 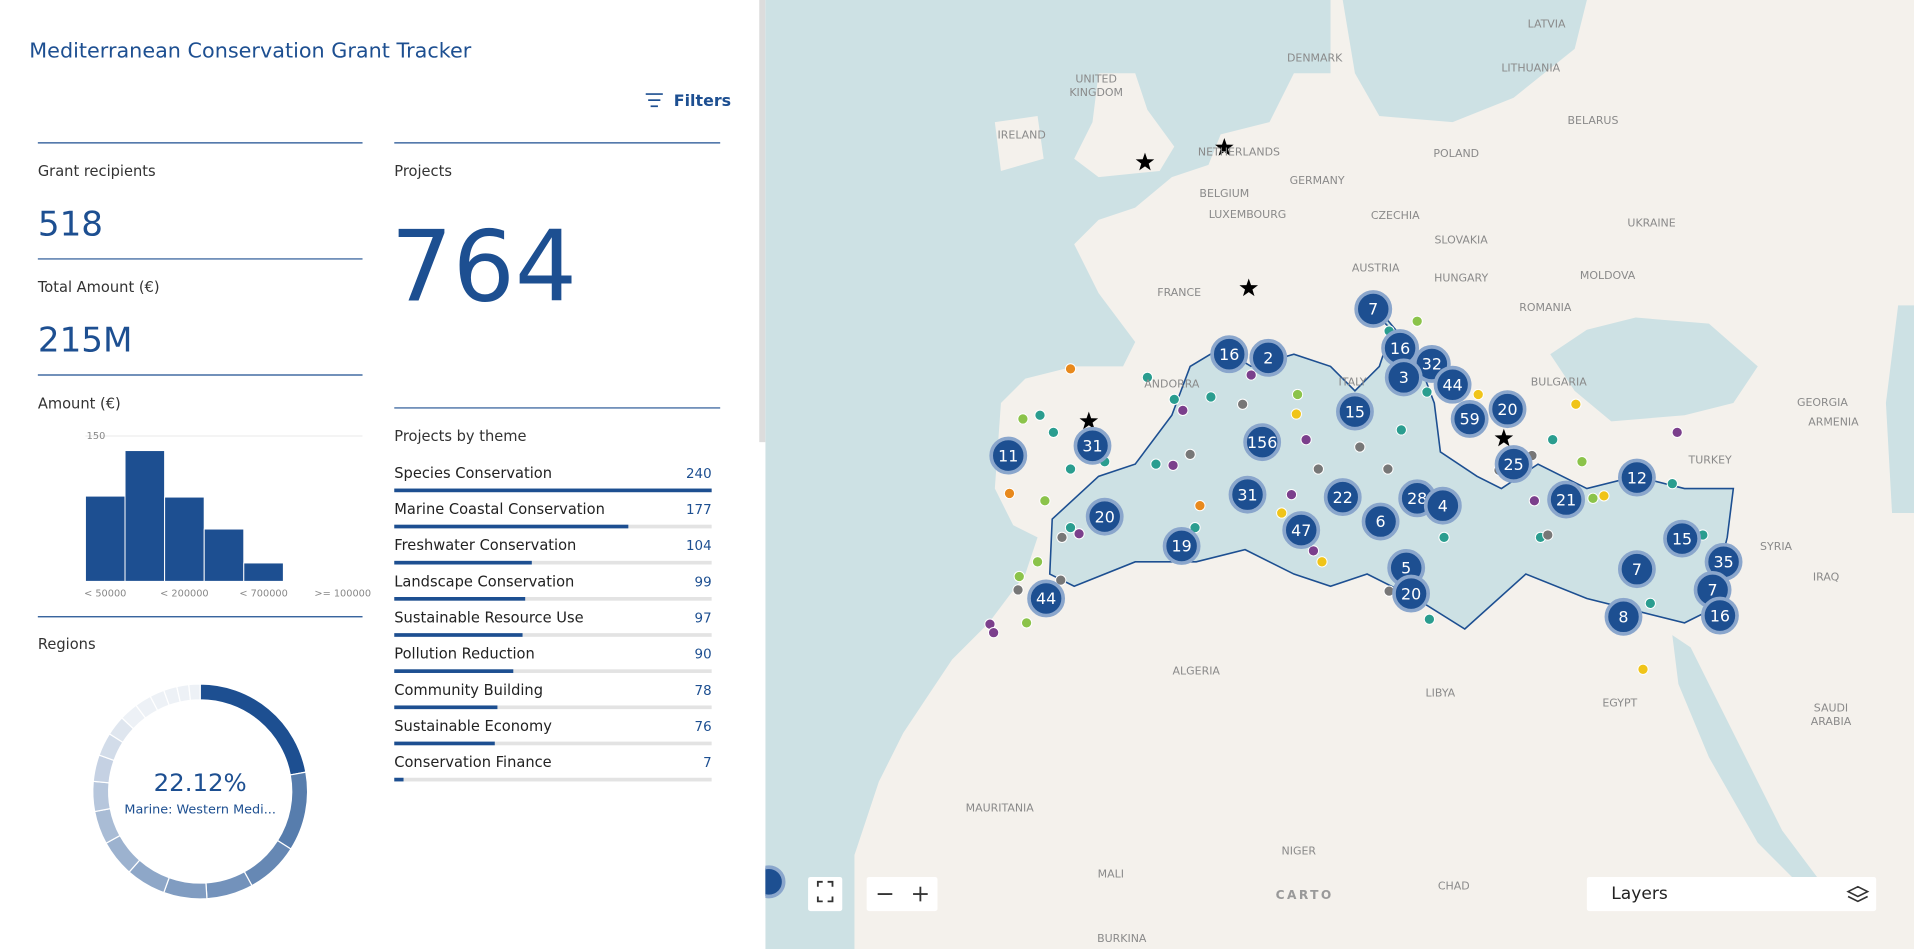 What do you see at coordinates (484, 581) in the screenshot?
I see `theme-label: Landscape Conservation` at bounding box center [484, 581].